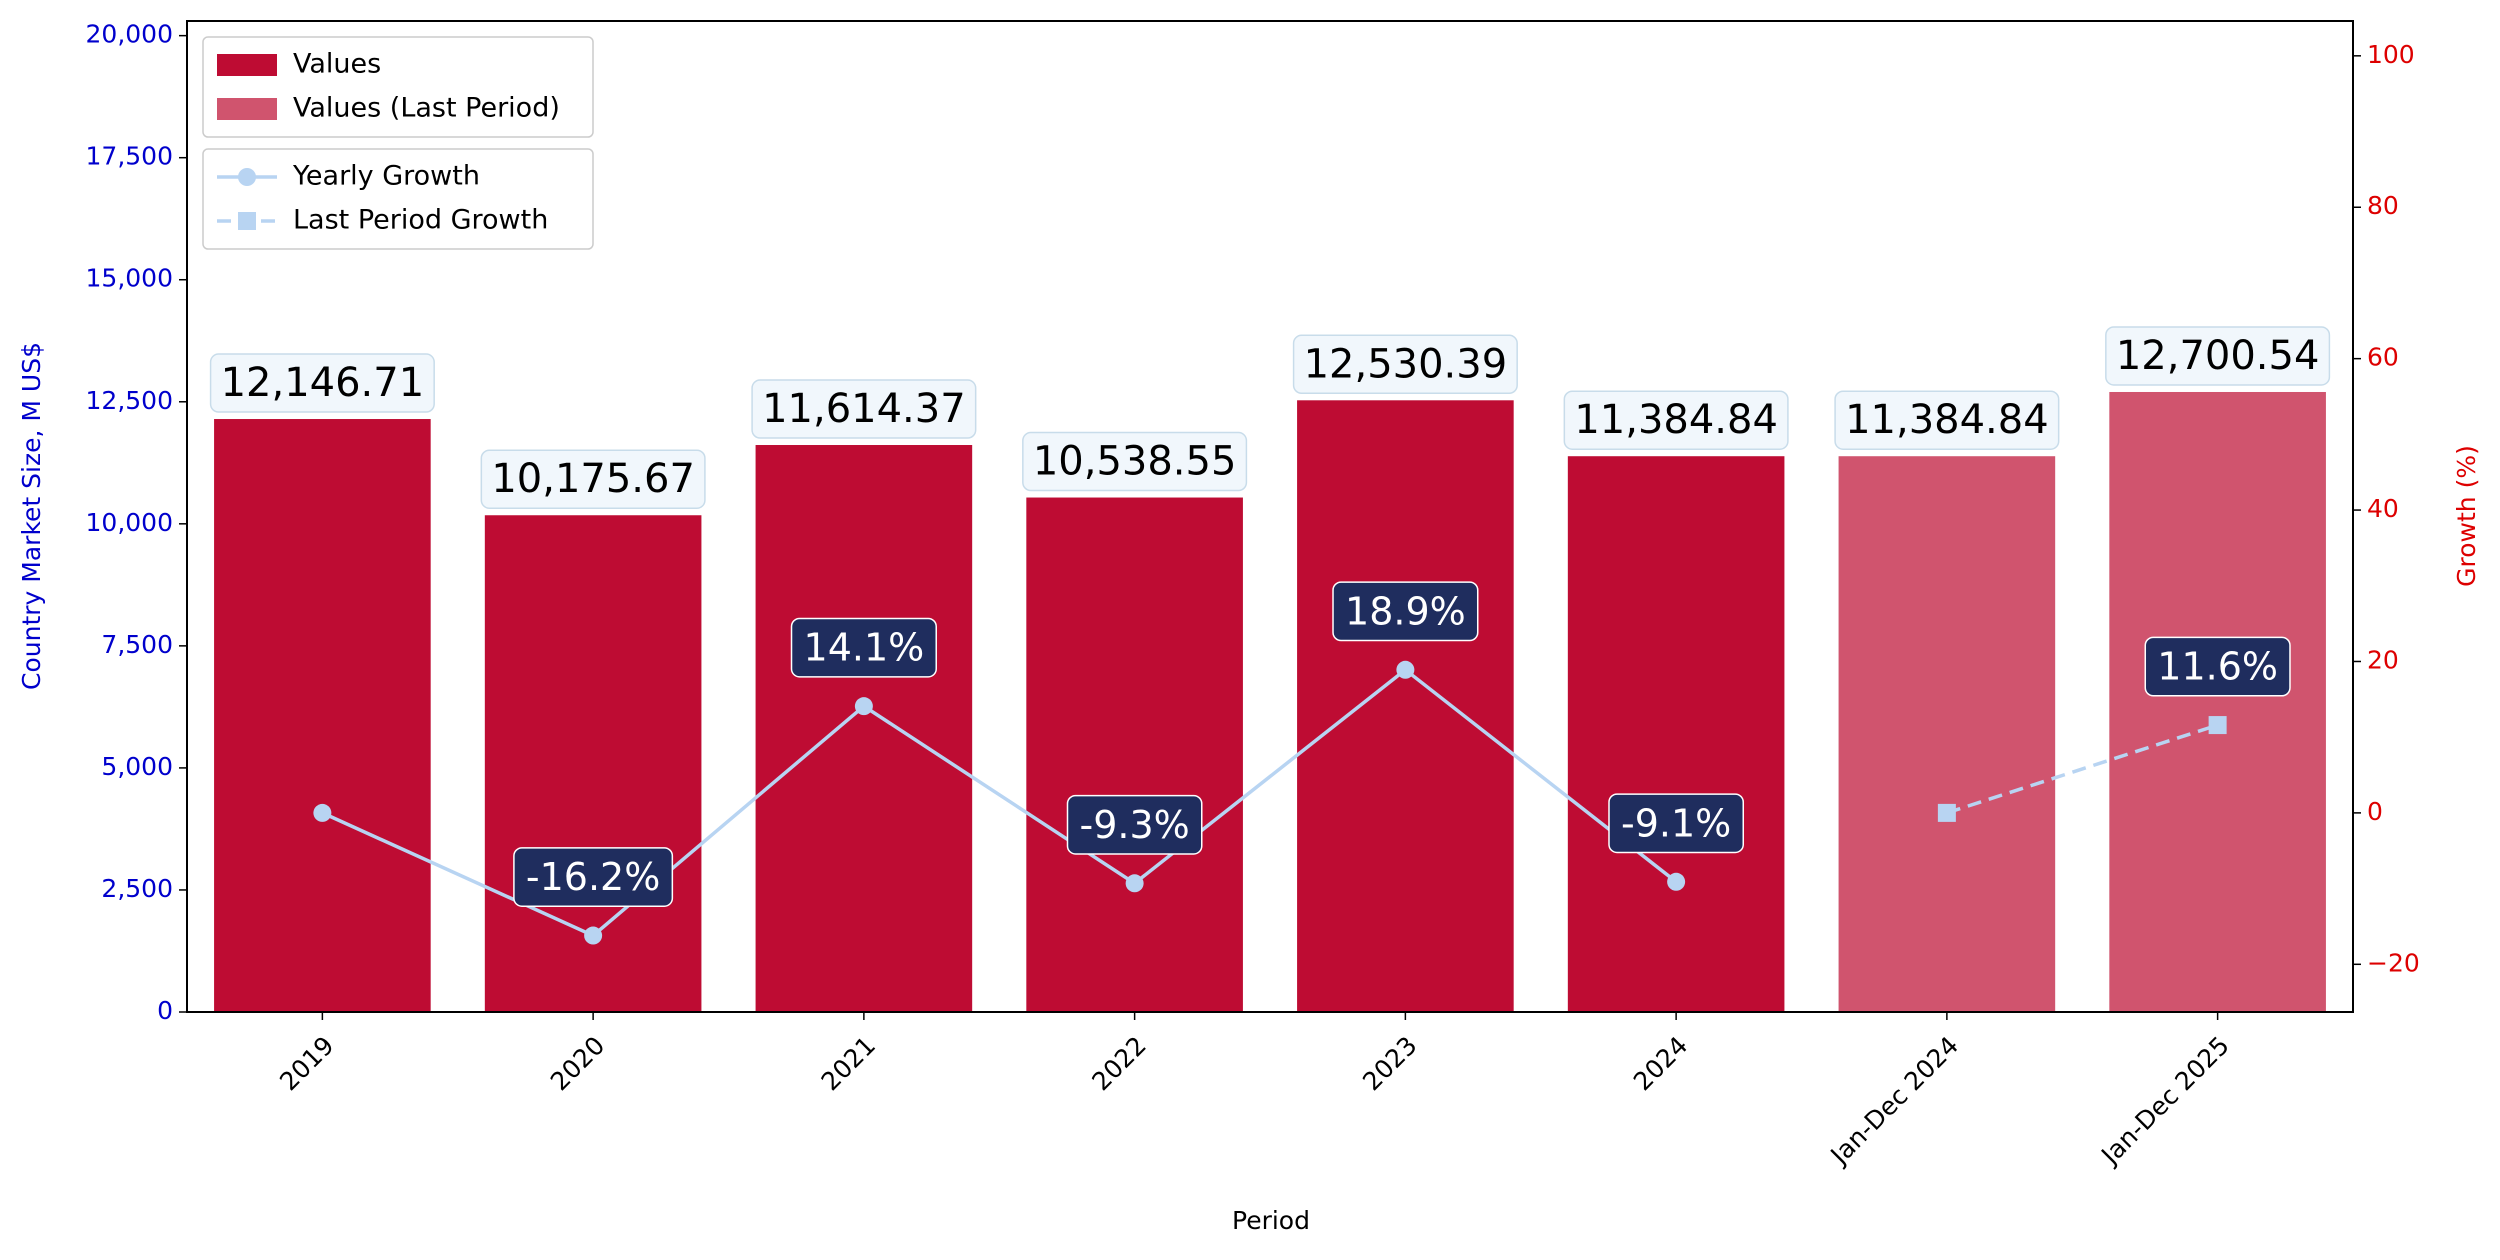 The width and height of the screenshot is (2500, 1260). Describe the element at coordinates (137, 888) in the screenshot. I see `y-tick-label: 2,500` at that location.